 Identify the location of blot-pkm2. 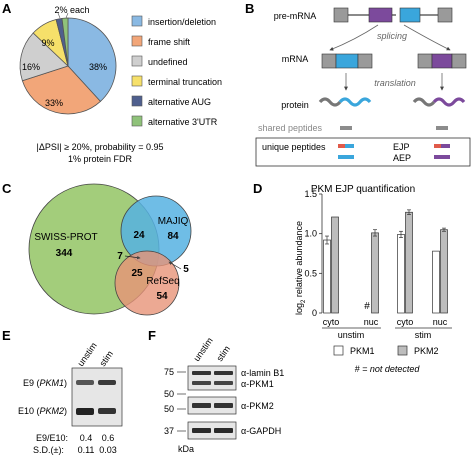
(212, 405).